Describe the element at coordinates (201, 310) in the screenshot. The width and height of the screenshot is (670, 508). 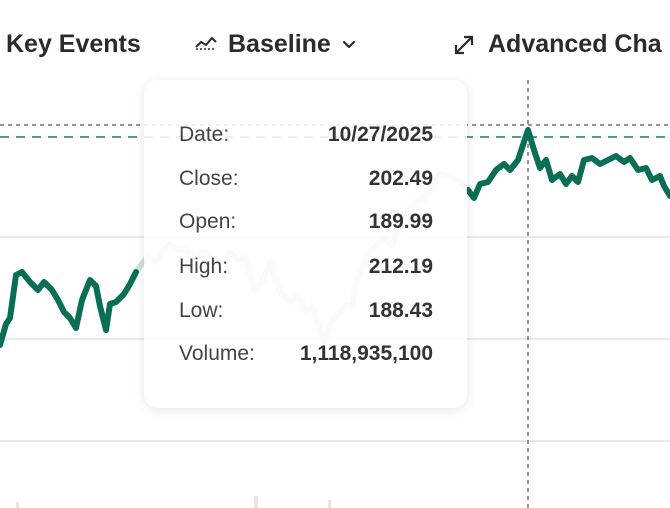
I see `tooltip-label: Low:` at that location.